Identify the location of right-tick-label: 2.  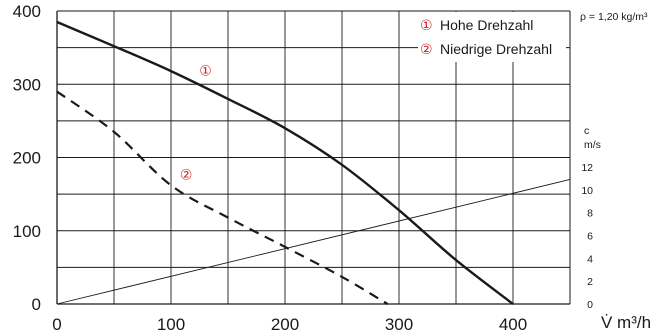
(590, 282).